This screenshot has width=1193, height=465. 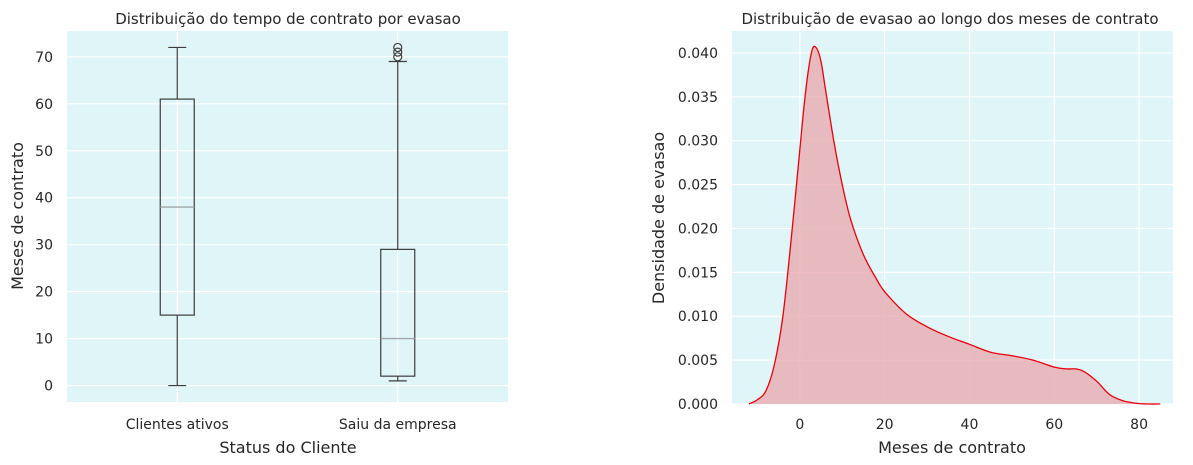 What do you see at coordinates (1054, 425) in the screenshot?
I see `density-x-tick-label: 60` at bounding box center [1054, 425].